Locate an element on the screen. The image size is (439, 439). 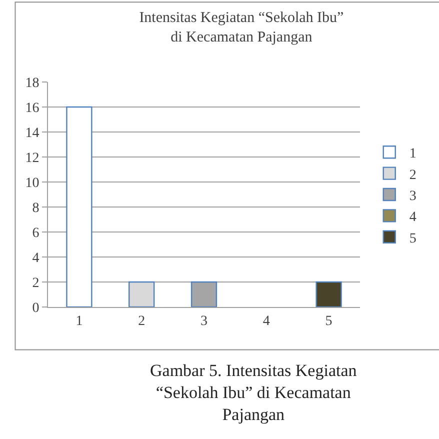
y-tick-label: 2 is located at coordinates (36, 283).